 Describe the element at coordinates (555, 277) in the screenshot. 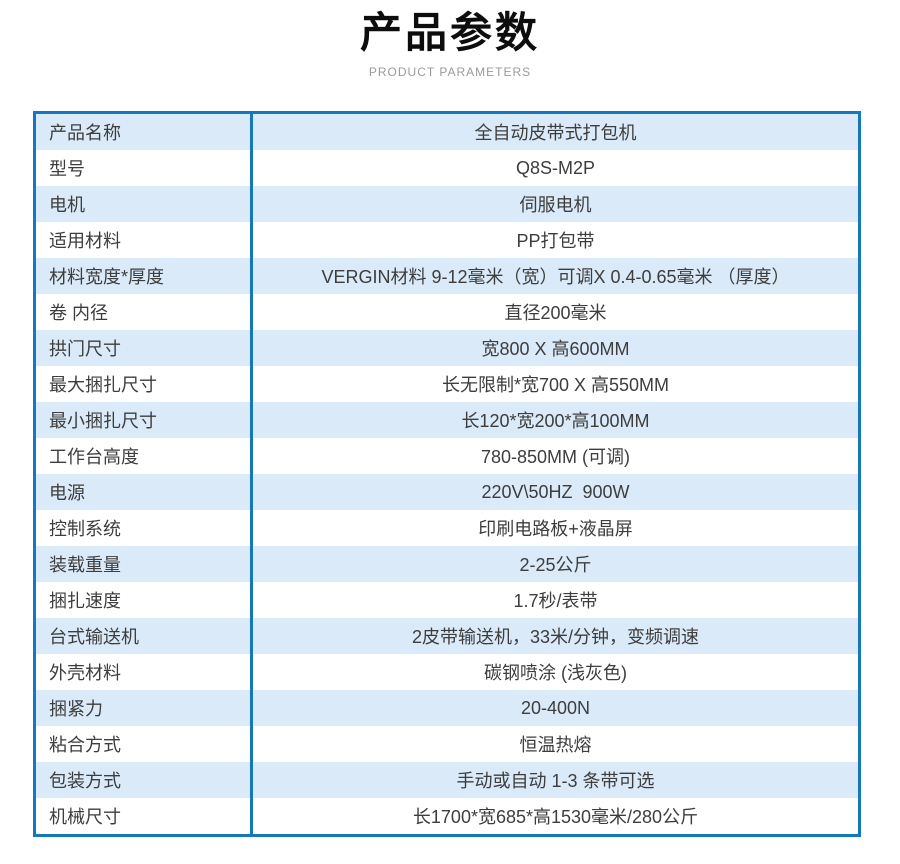

I see `param-value: VERGIN材料 9-12毫米（宽）可调X 0.4-0.65毫米 （厚度）` at that location.